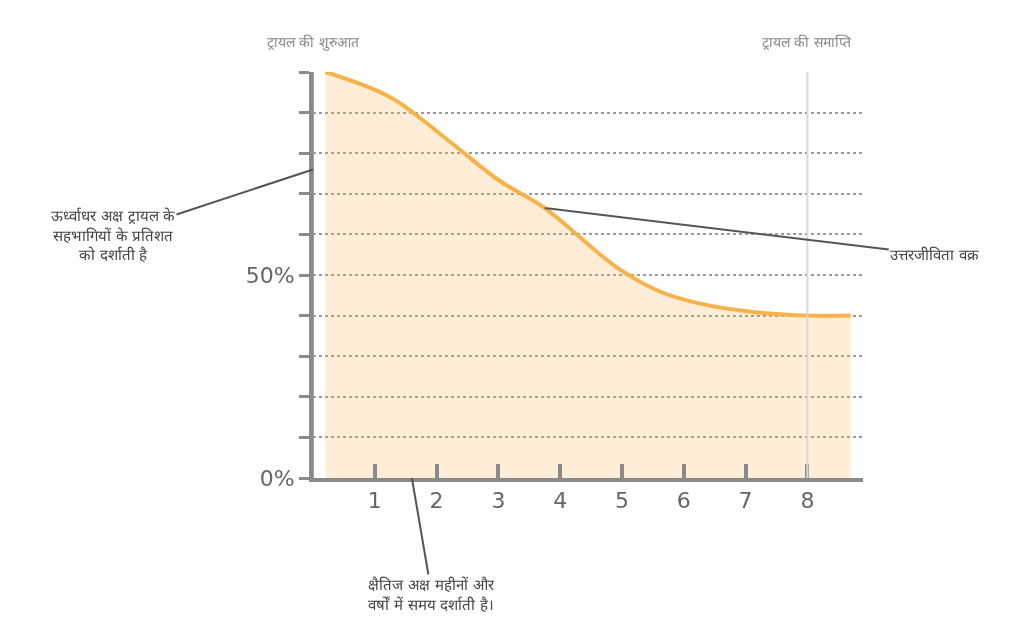 This screenshot has height=625, width=1014. What do you see at coordinates (807, 501) in the screenshot?
I see `x-tick-label: 8` at bounding box center [807, 501].